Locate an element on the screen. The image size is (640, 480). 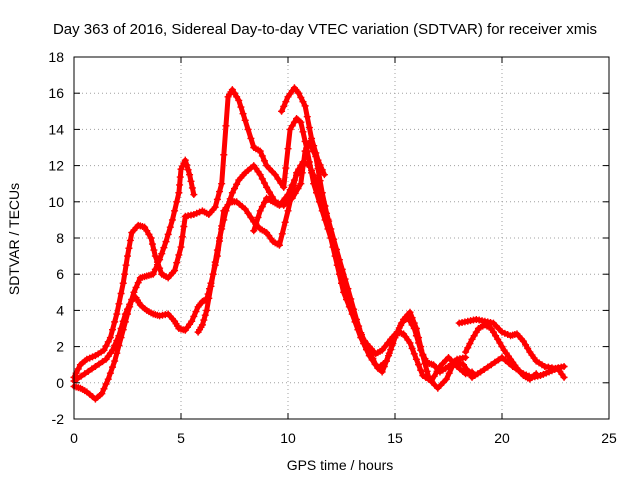
y-tick-label: 4 is located at coordinates (60, 310).